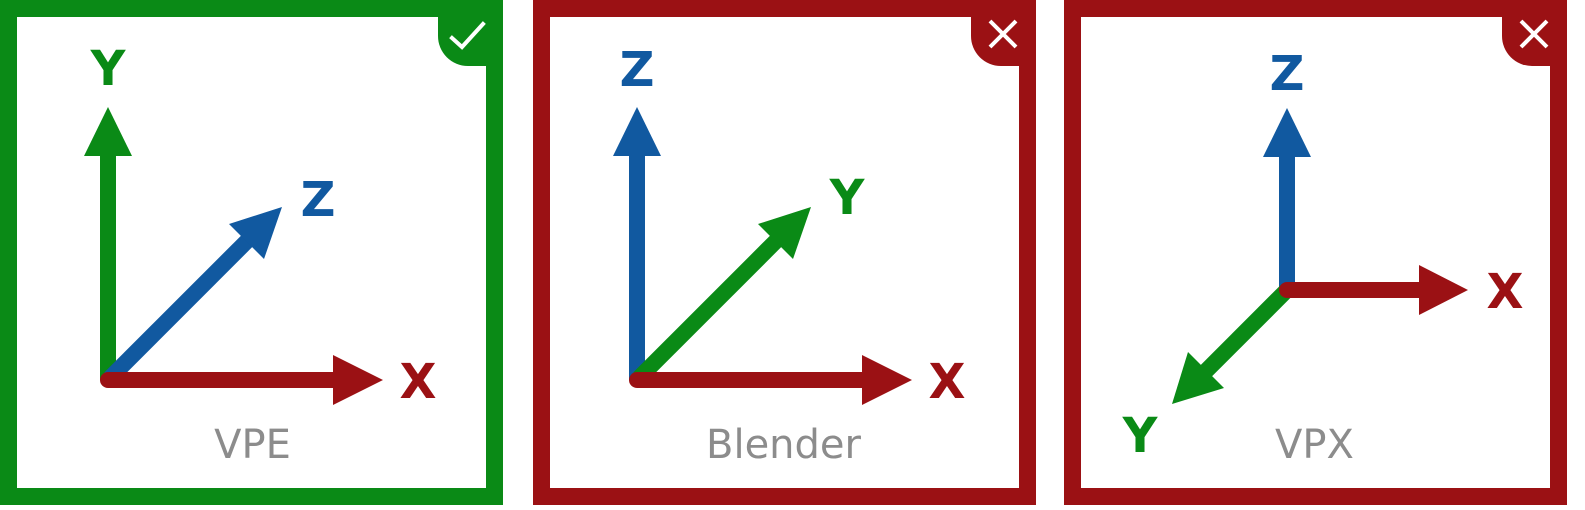 The height and width of the screenshot is (510, 1585). I want to click on panel-name: VPE, so click(252, 445).